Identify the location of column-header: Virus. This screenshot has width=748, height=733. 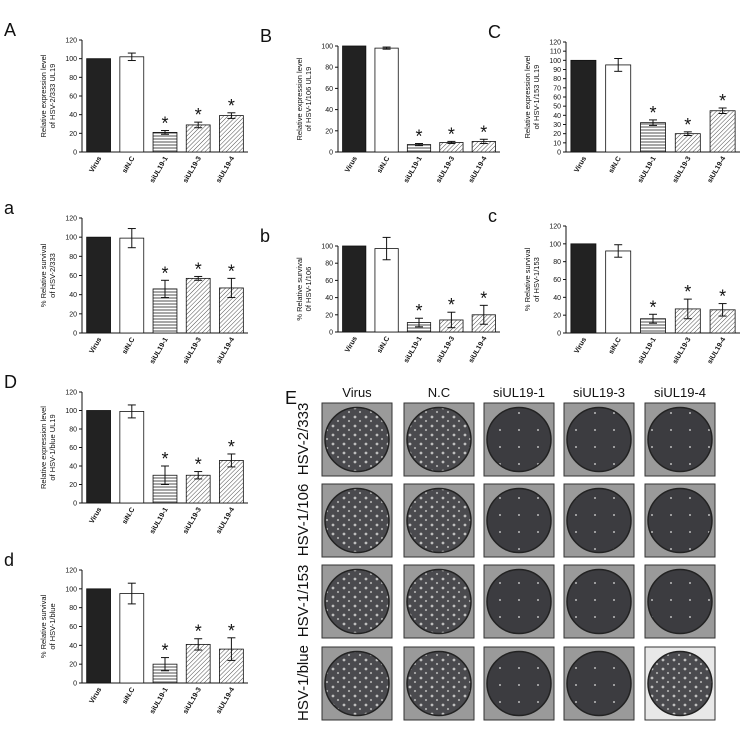
(357, 392).